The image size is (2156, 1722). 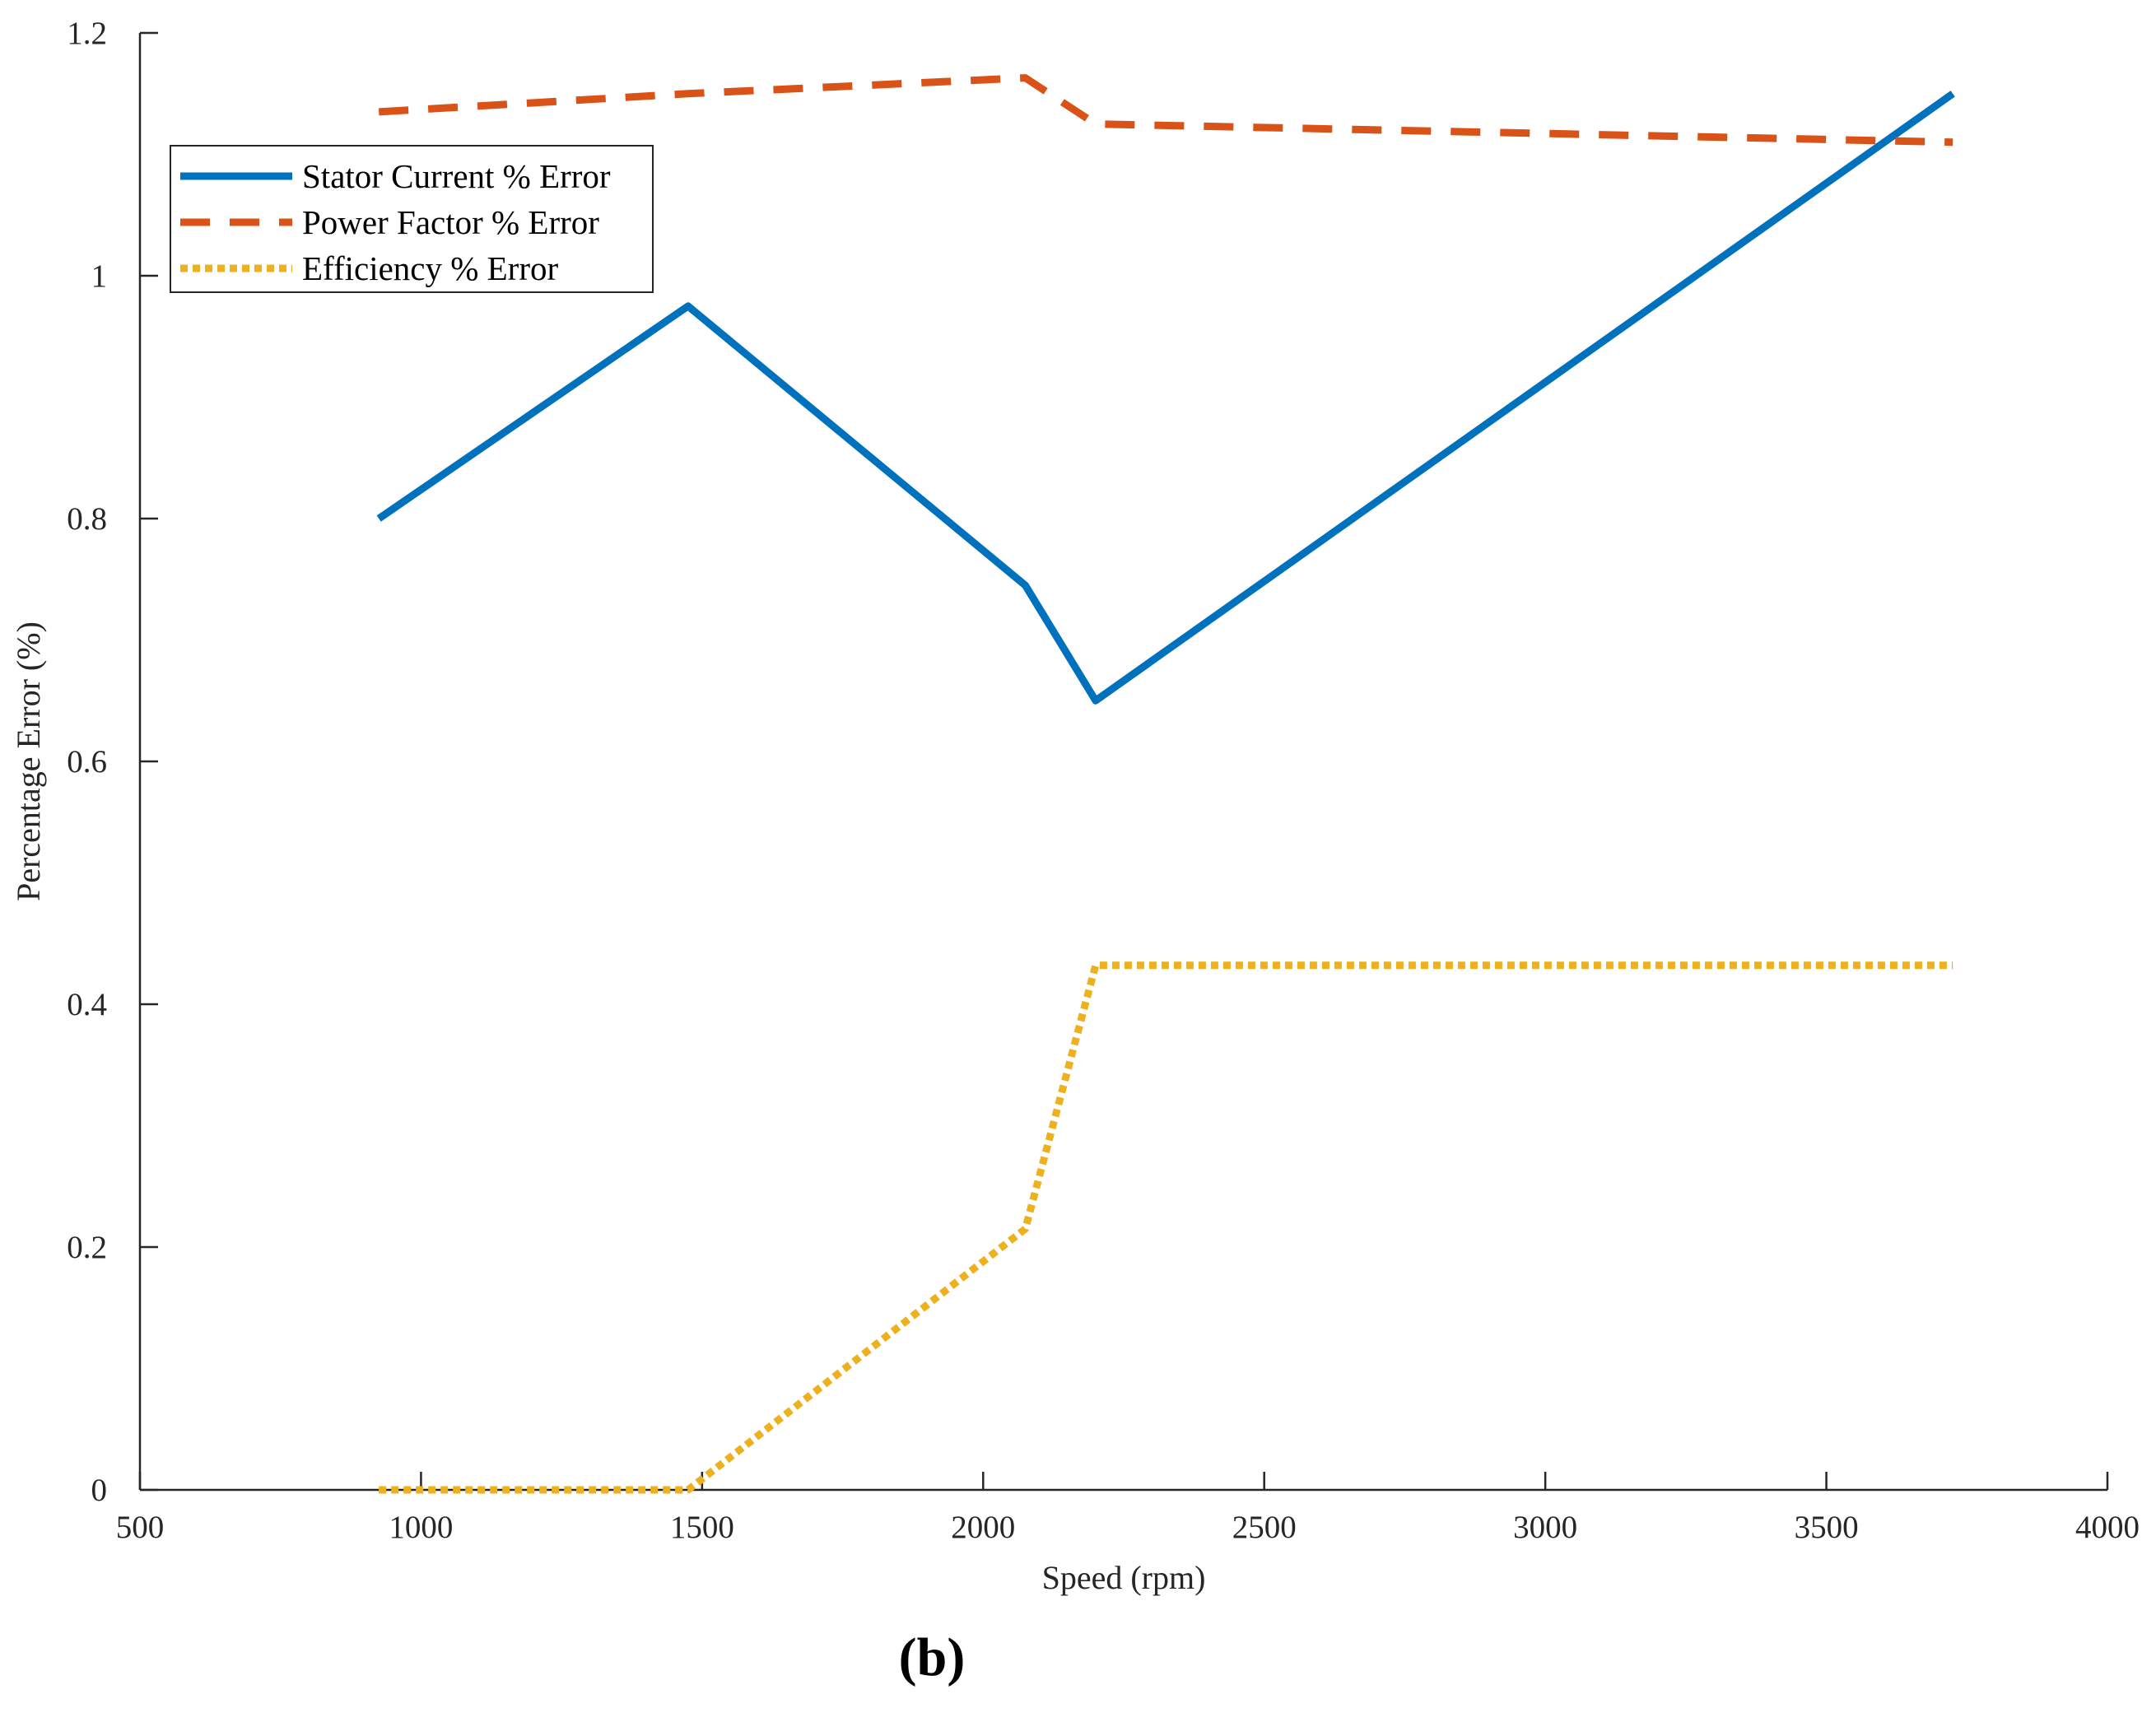 What do you see at coordinates (140, 1527) in the screenshot?
I see `x-tick-label: 500` at bounding box center [140, 1527].